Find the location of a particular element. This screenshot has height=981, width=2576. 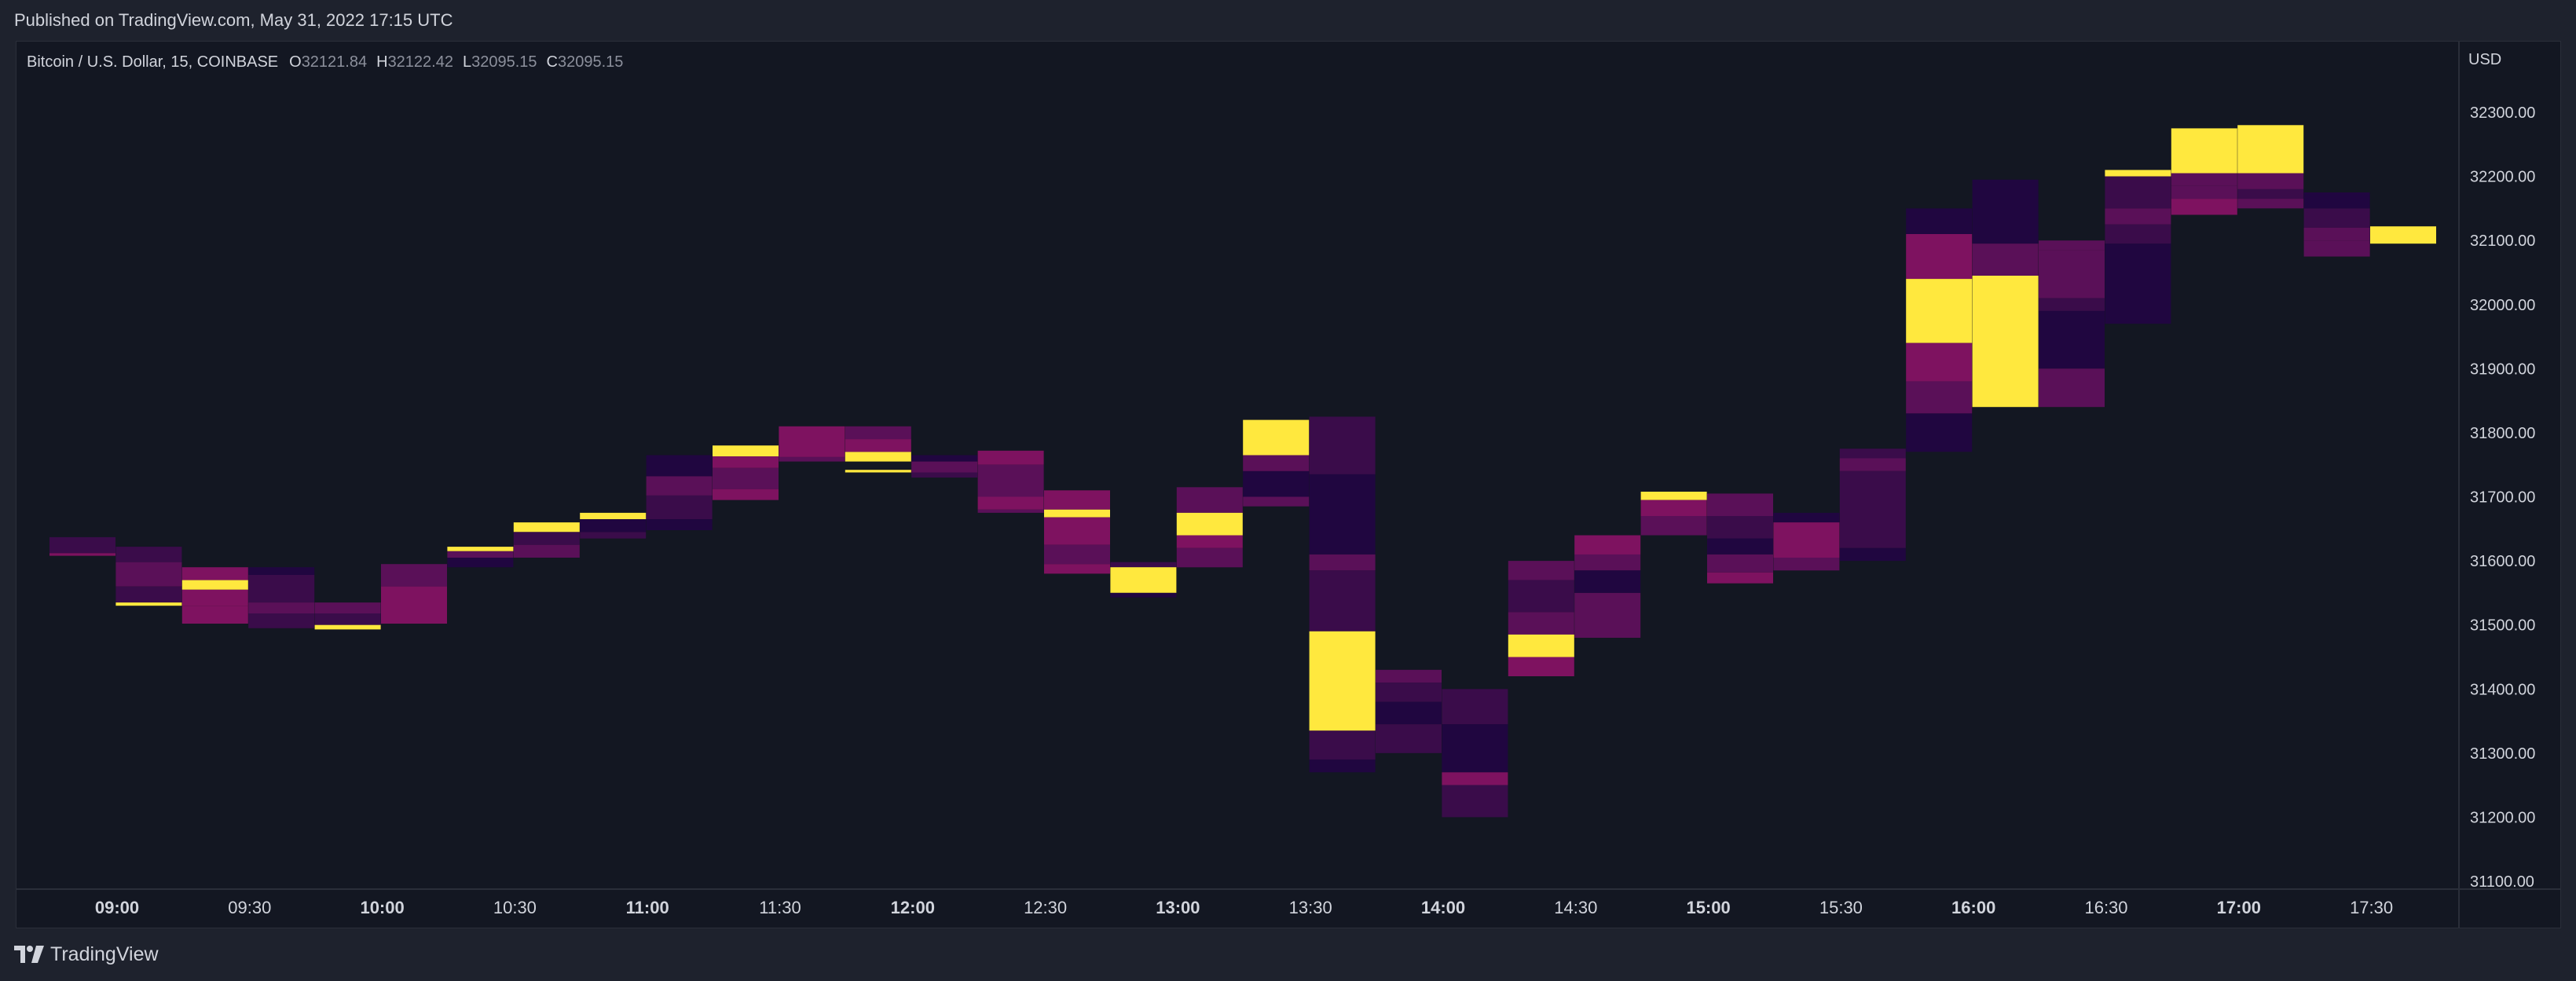

tradingview-logo-icon is located at coordinates (30, 954).